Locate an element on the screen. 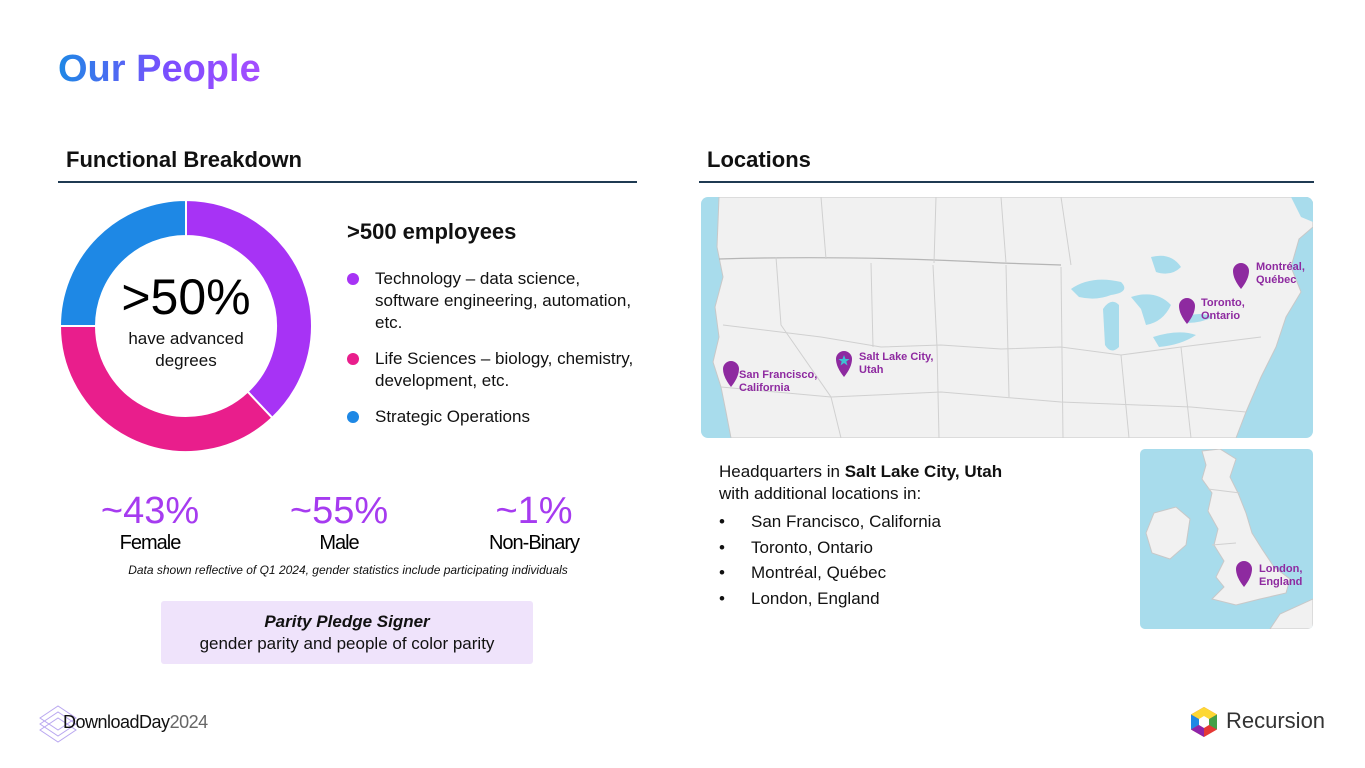 The width and height of the screenshot is (1365, 768). donut-subtitle: have advanced degrees is located at coordinates (185, 350).